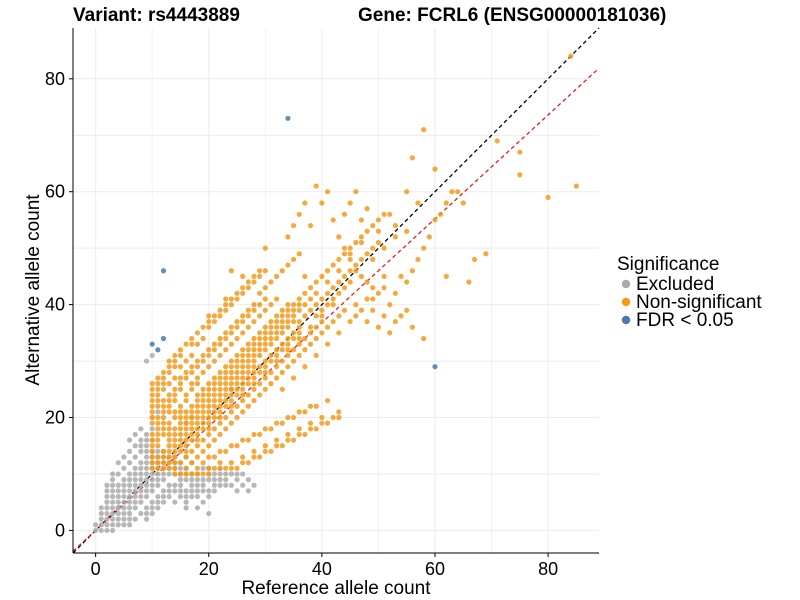 This screenshot has width=800, height=600. I want to click on x-tick-label: 60, so click(435, 569).